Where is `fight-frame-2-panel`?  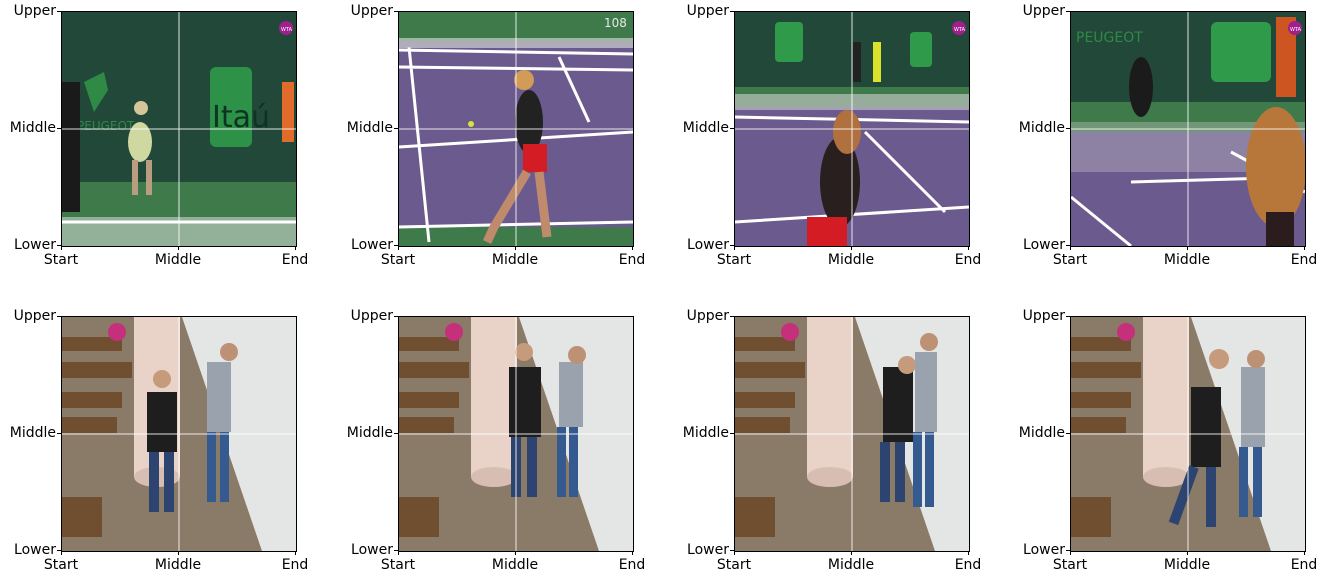 fight-frame-2-panel is located at coordinates (516, 434).